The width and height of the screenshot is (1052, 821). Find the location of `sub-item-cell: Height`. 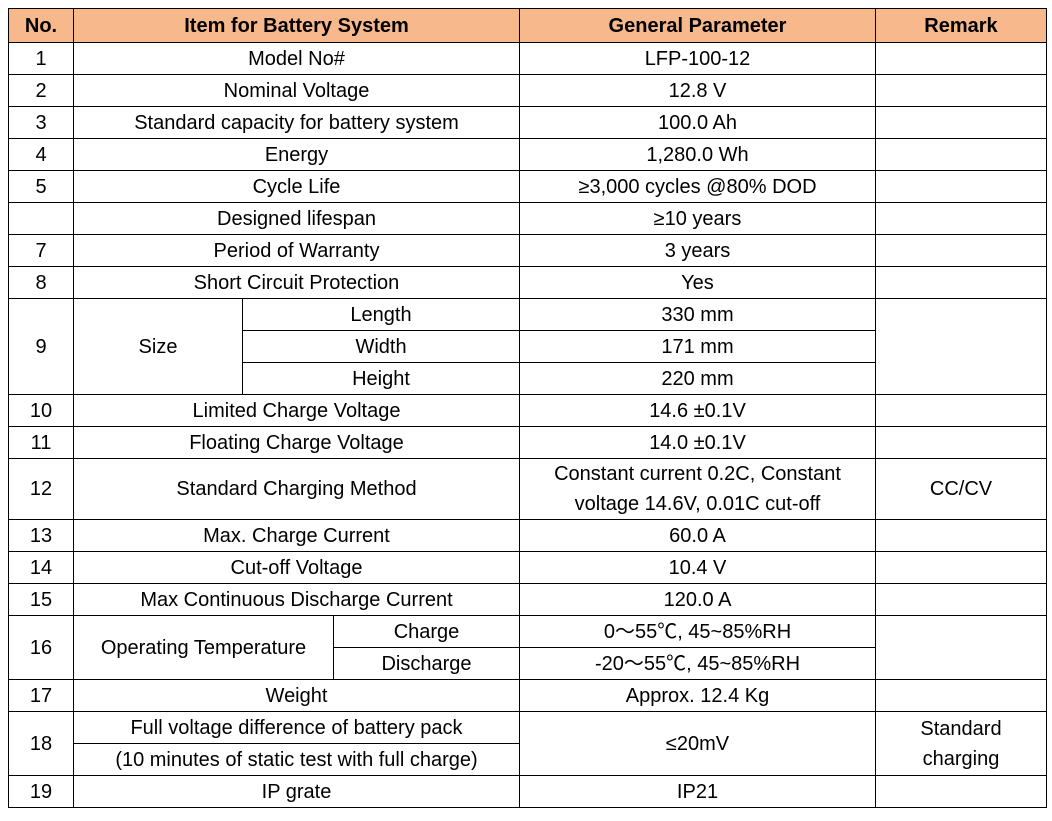

sub-item-cell: Height is located at coordinates (381, 378).